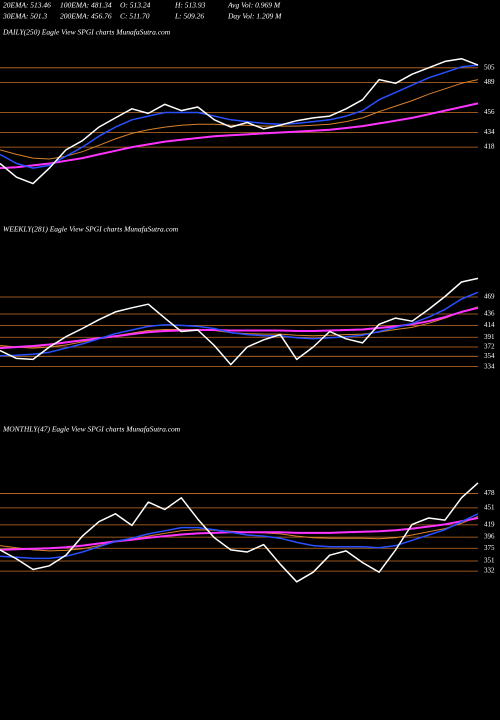  Describe the element at coordinates (489, 314) in the screenshot. I see `y-tick-label: 436` at that location.